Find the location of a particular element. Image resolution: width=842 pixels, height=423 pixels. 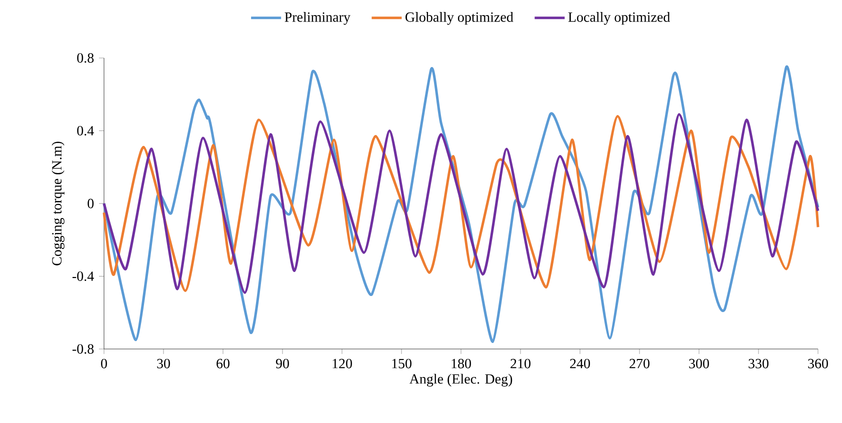

y-tick-label: 0.4 is located at coordinates (85, 131).